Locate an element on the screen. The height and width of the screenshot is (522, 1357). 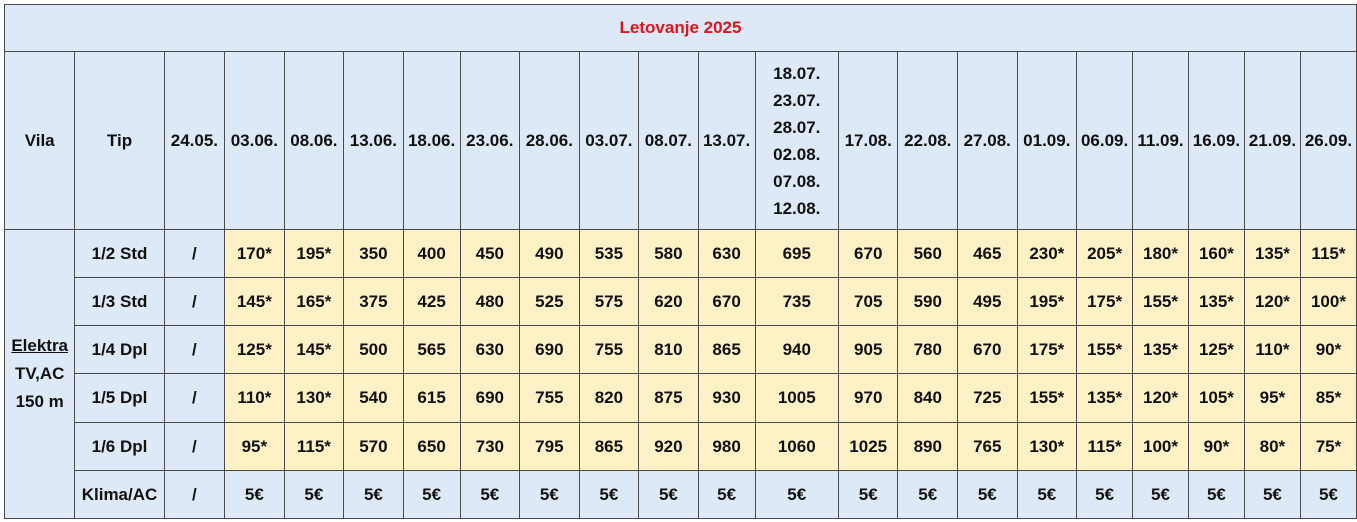
price-cell: 865 is located at coordinates (609, 446).